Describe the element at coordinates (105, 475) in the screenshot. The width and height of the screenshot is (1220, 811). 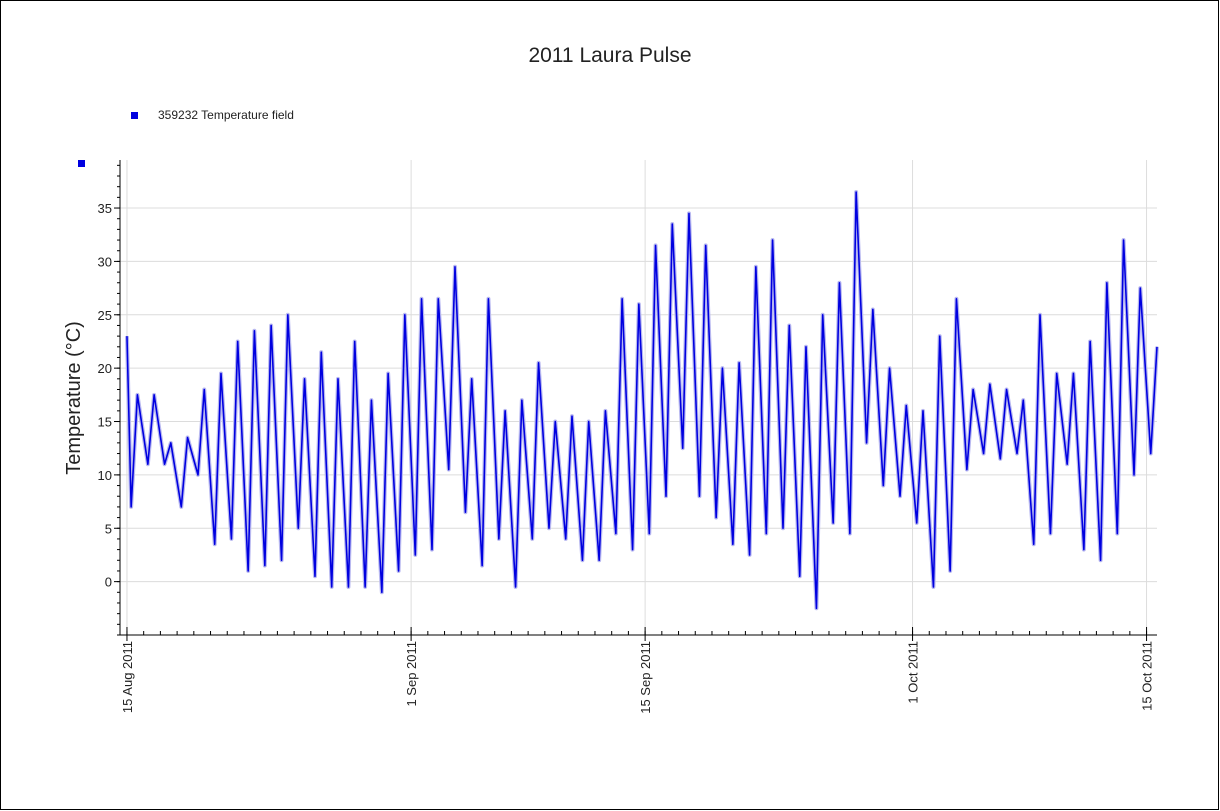
I see `y-tick-label: 10` at that location.